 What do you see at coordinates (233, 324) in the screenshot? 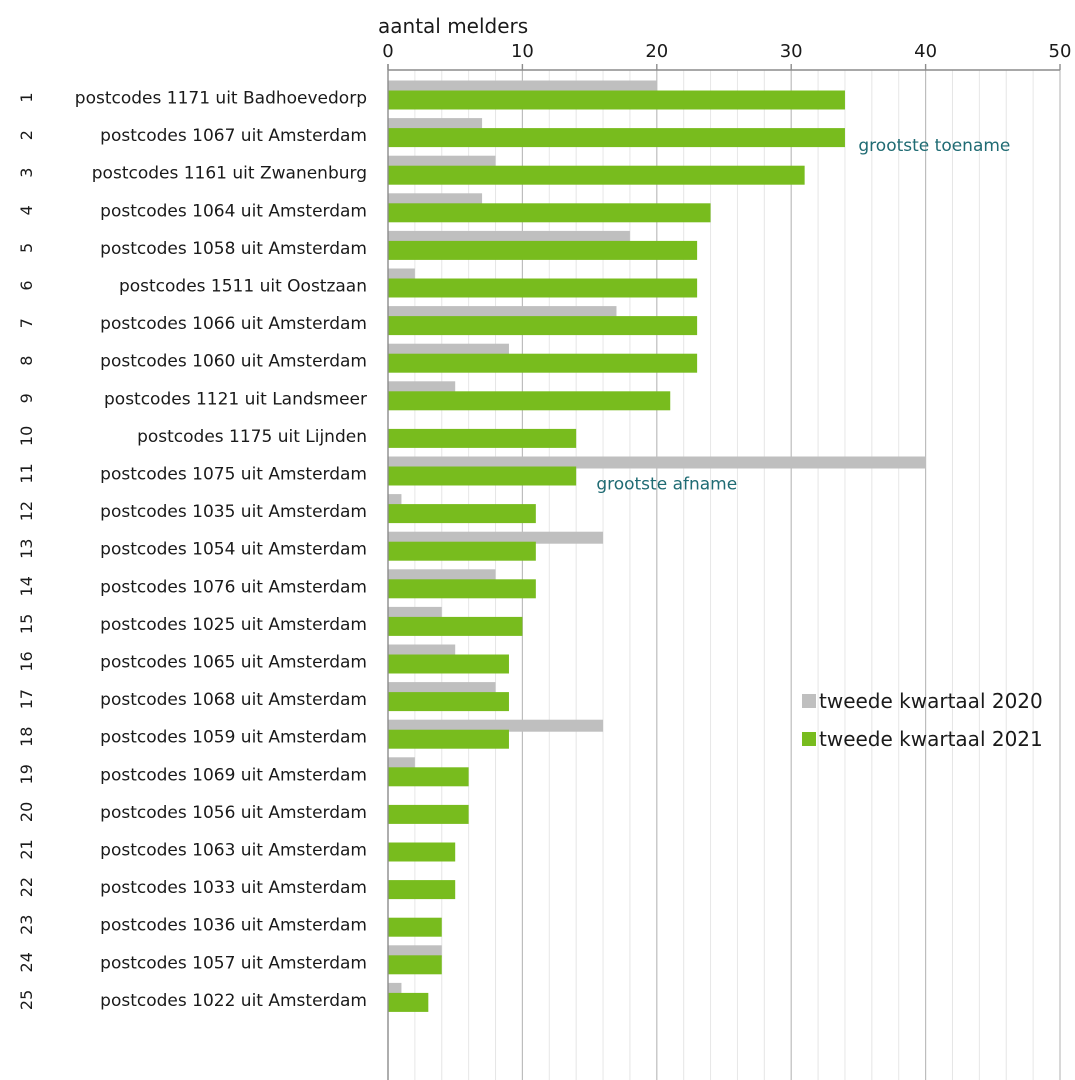
I see `category-label: postcodes 1066 uit Amsterdam` at bounding box center [233, 324].